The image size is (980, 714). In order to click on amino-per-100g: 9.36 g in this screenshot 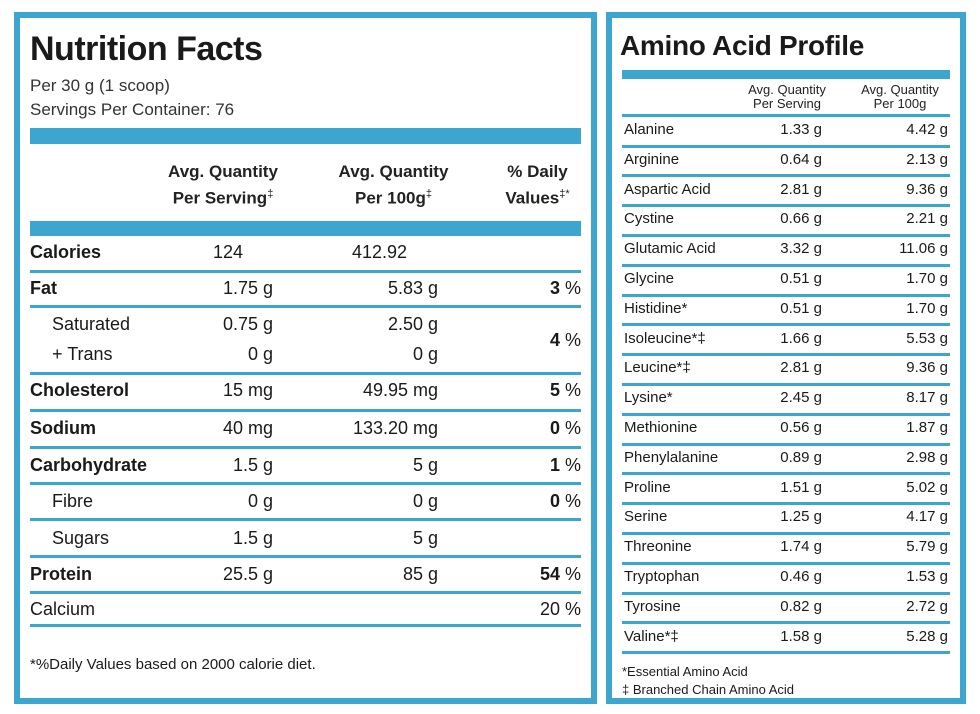, I will do `click(927, 368)`.